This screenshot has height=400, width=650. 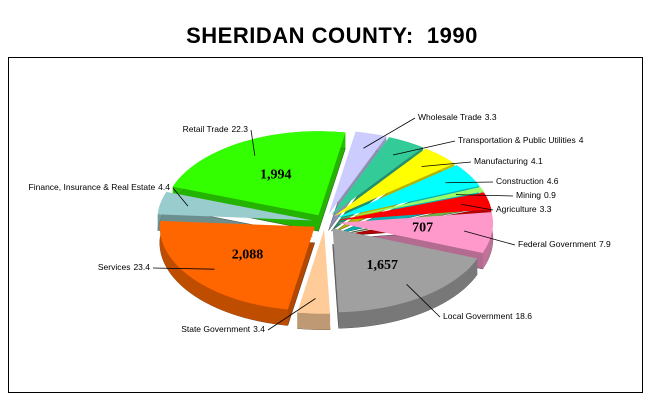 I want to click on slice-label: Federal Government 7.9, so click(x=564, y=244).